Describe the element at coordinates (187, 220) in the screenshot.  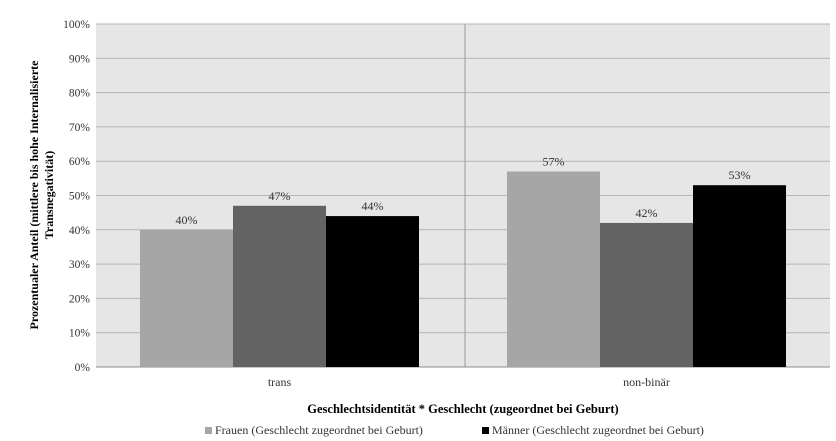
I see `data-label: 40%` at that location.